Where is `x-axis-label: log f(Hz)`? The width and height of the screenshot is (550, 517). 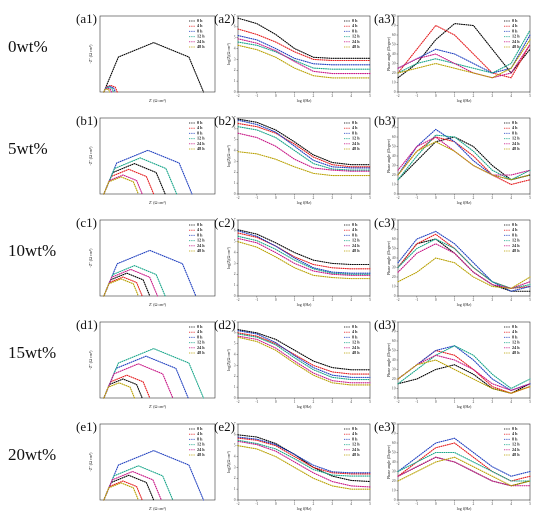
x-axis-label: log f(Hz) is located at coordinates (464, 406).